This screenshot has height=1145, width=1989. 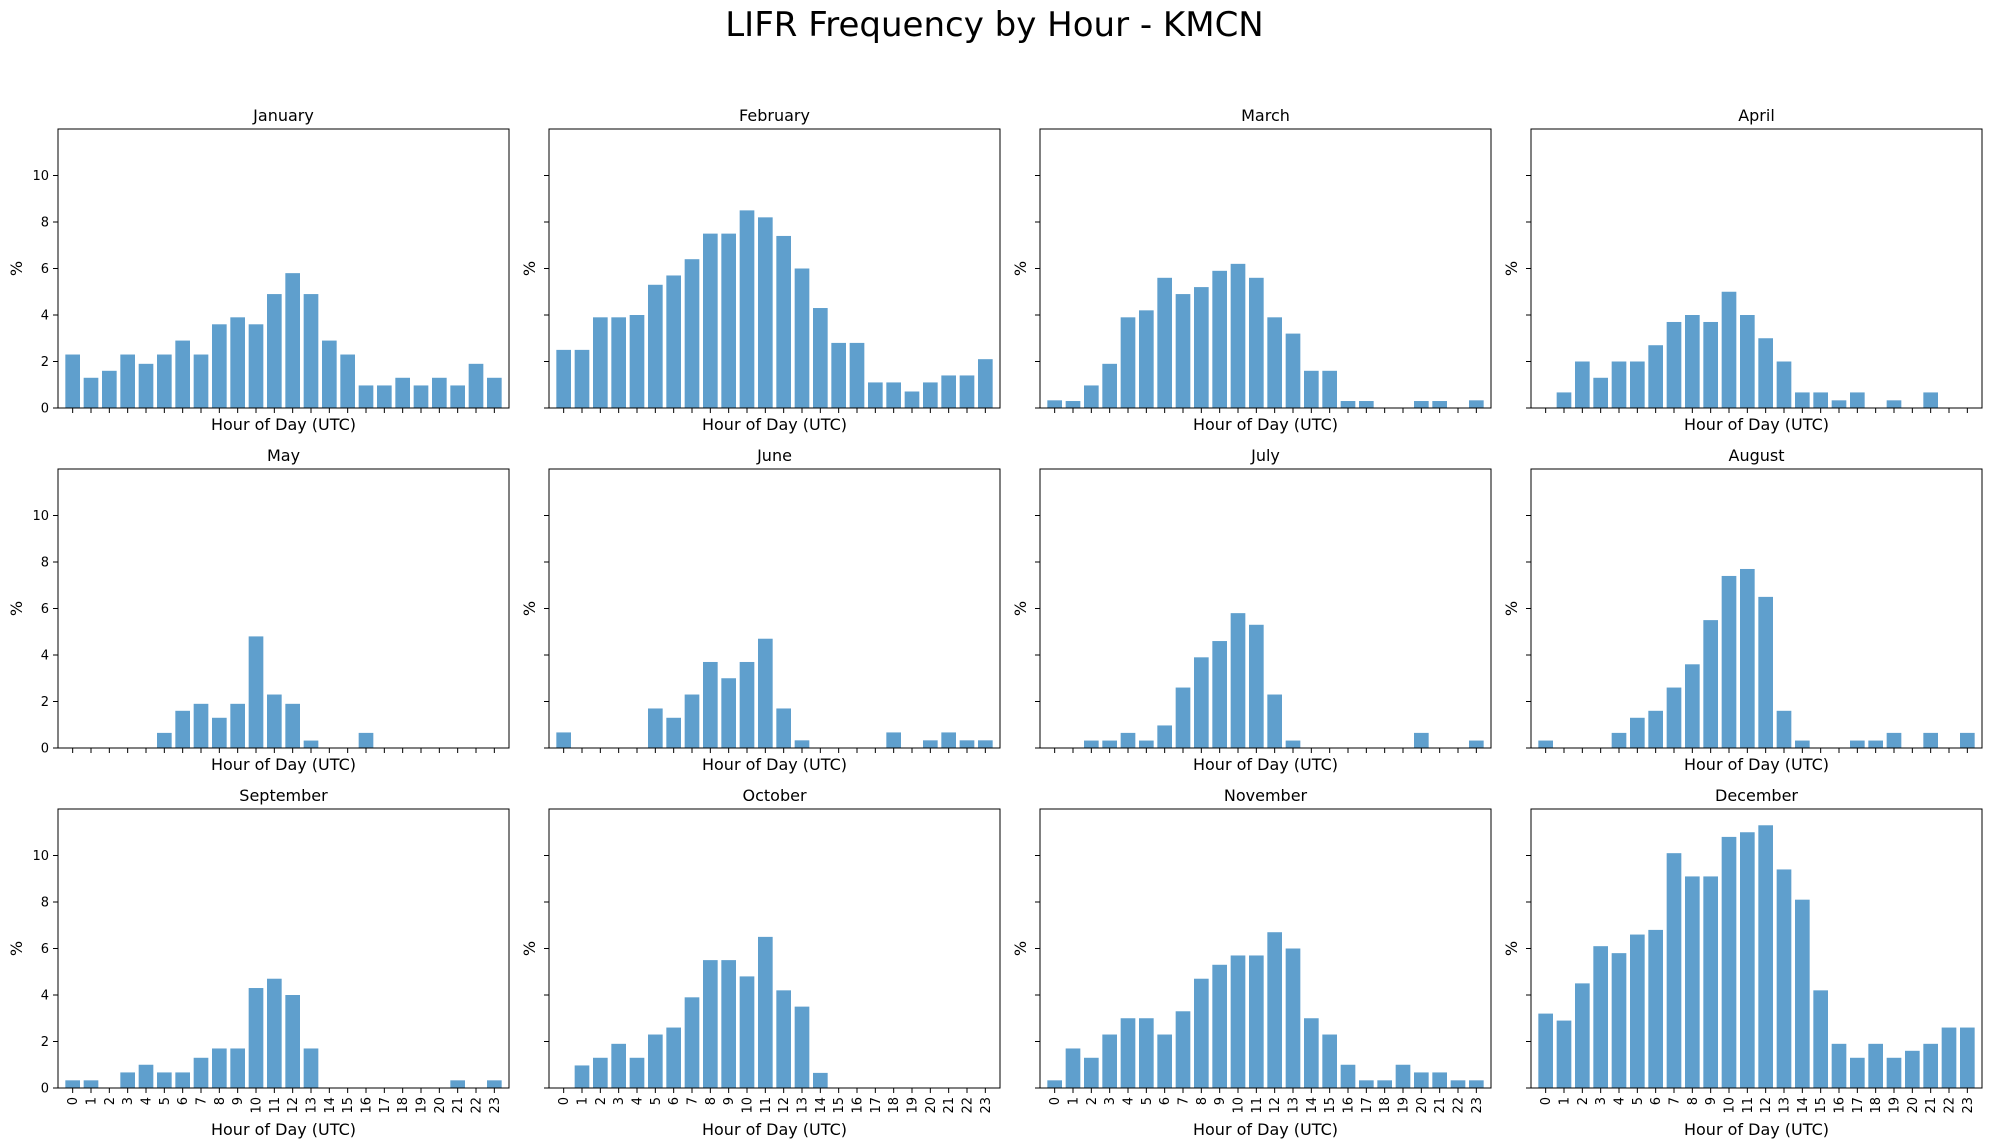 What do you see at coordinates (748, 1105) in the screenshot?
I see `x-tick-label: 10` at bounding box center [748, 1105].